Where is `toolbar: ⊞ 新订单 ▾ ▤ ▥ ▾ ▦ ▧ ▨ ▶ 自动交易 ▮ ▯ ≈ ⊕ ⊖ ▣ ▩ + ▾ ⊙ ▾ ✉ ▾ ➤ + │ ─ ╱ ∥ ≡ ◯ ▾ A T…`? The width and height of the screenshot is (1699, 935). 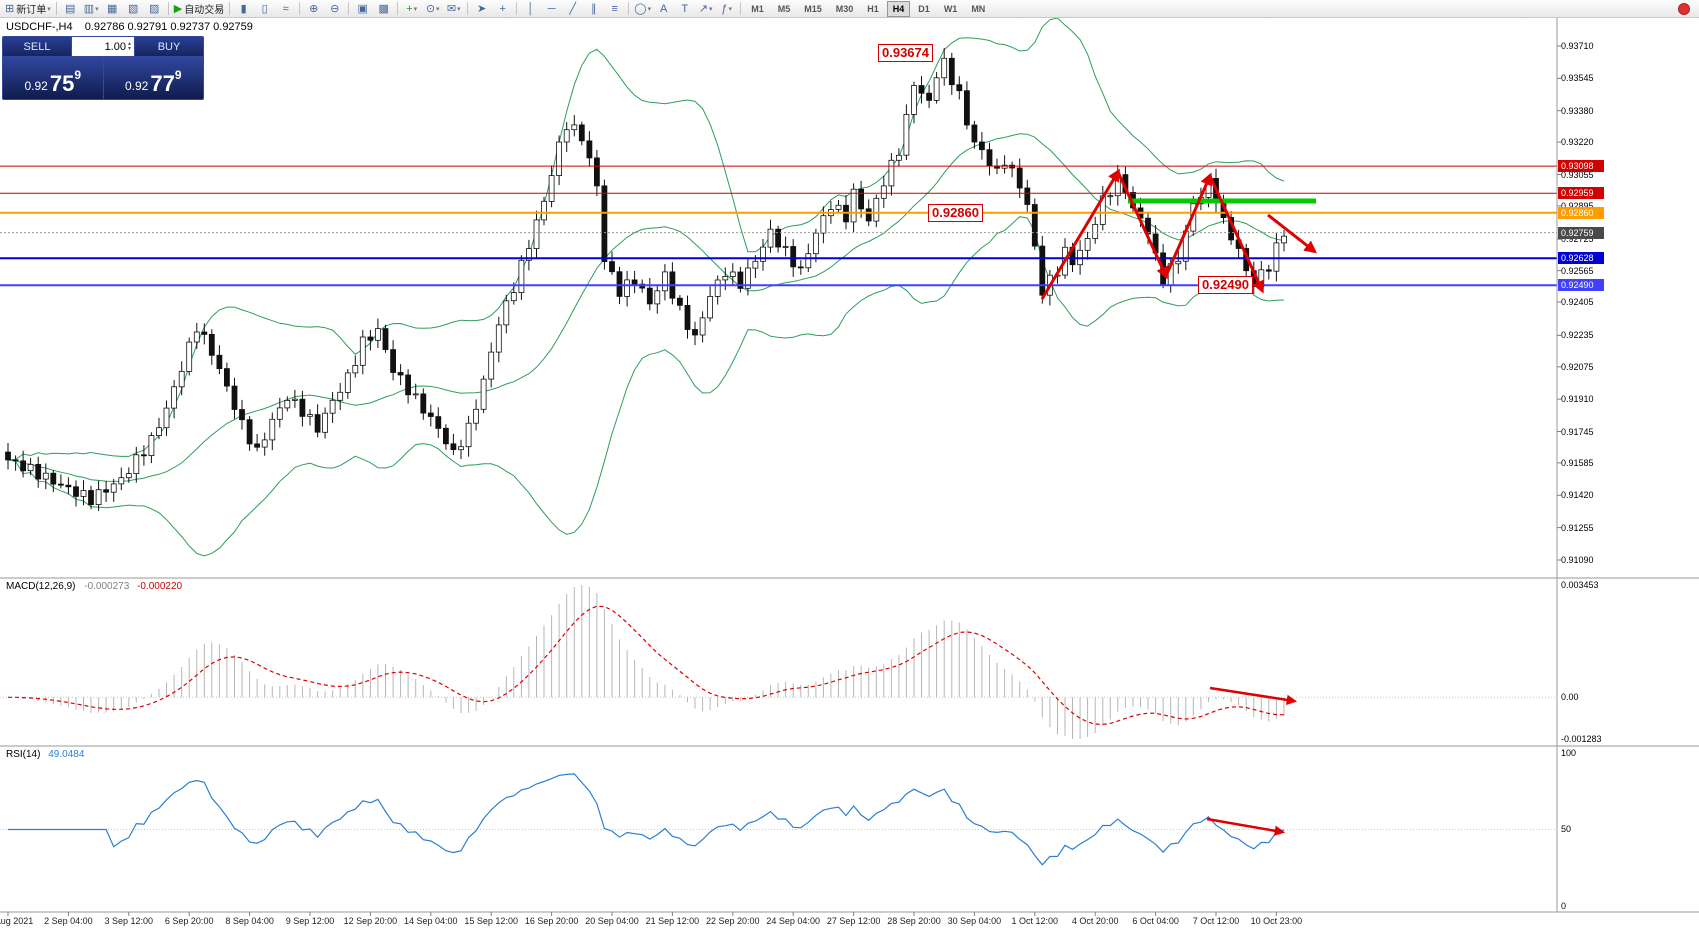
toolbar: ⊞ 新订单 ▾ ▤ ▥ ▾ ▦ ▧ ▨ ▶ 自动交易 ▮ ▯ ≈ ⊕ ⊖ ▣ ▩ + ▾ ⊙ ▾ ✉ ▾ ➤ + │ ─ ╱ ∥ ≡ ◯ ▾ A T… is located at coordinates (849, 9).